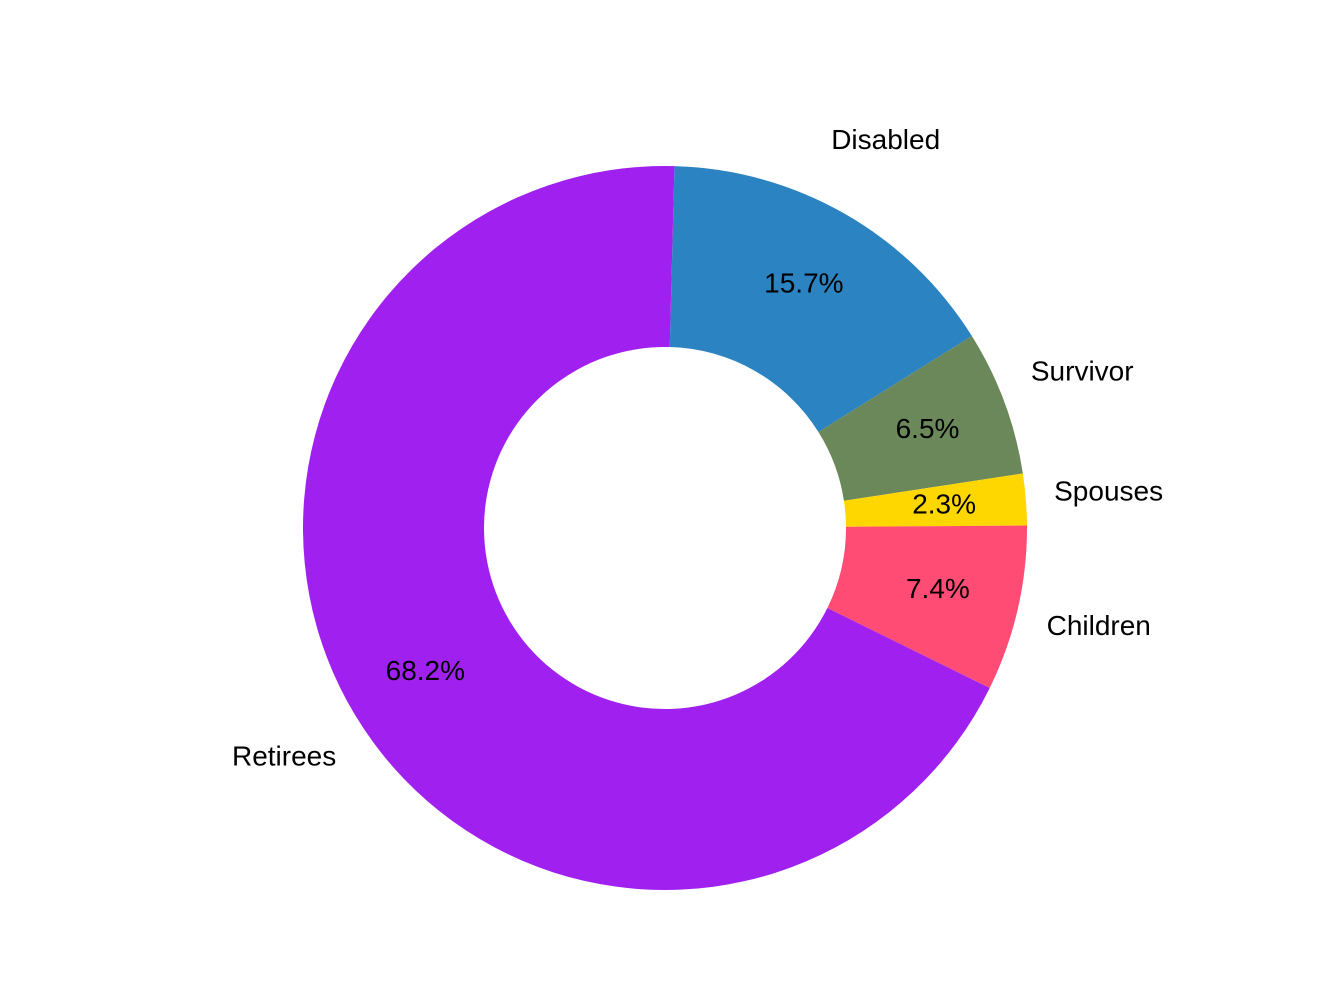  Describe the element at coordinates (803, 282) in the screenshot. I see `percent-label-disabled: 15.7%` at that location.